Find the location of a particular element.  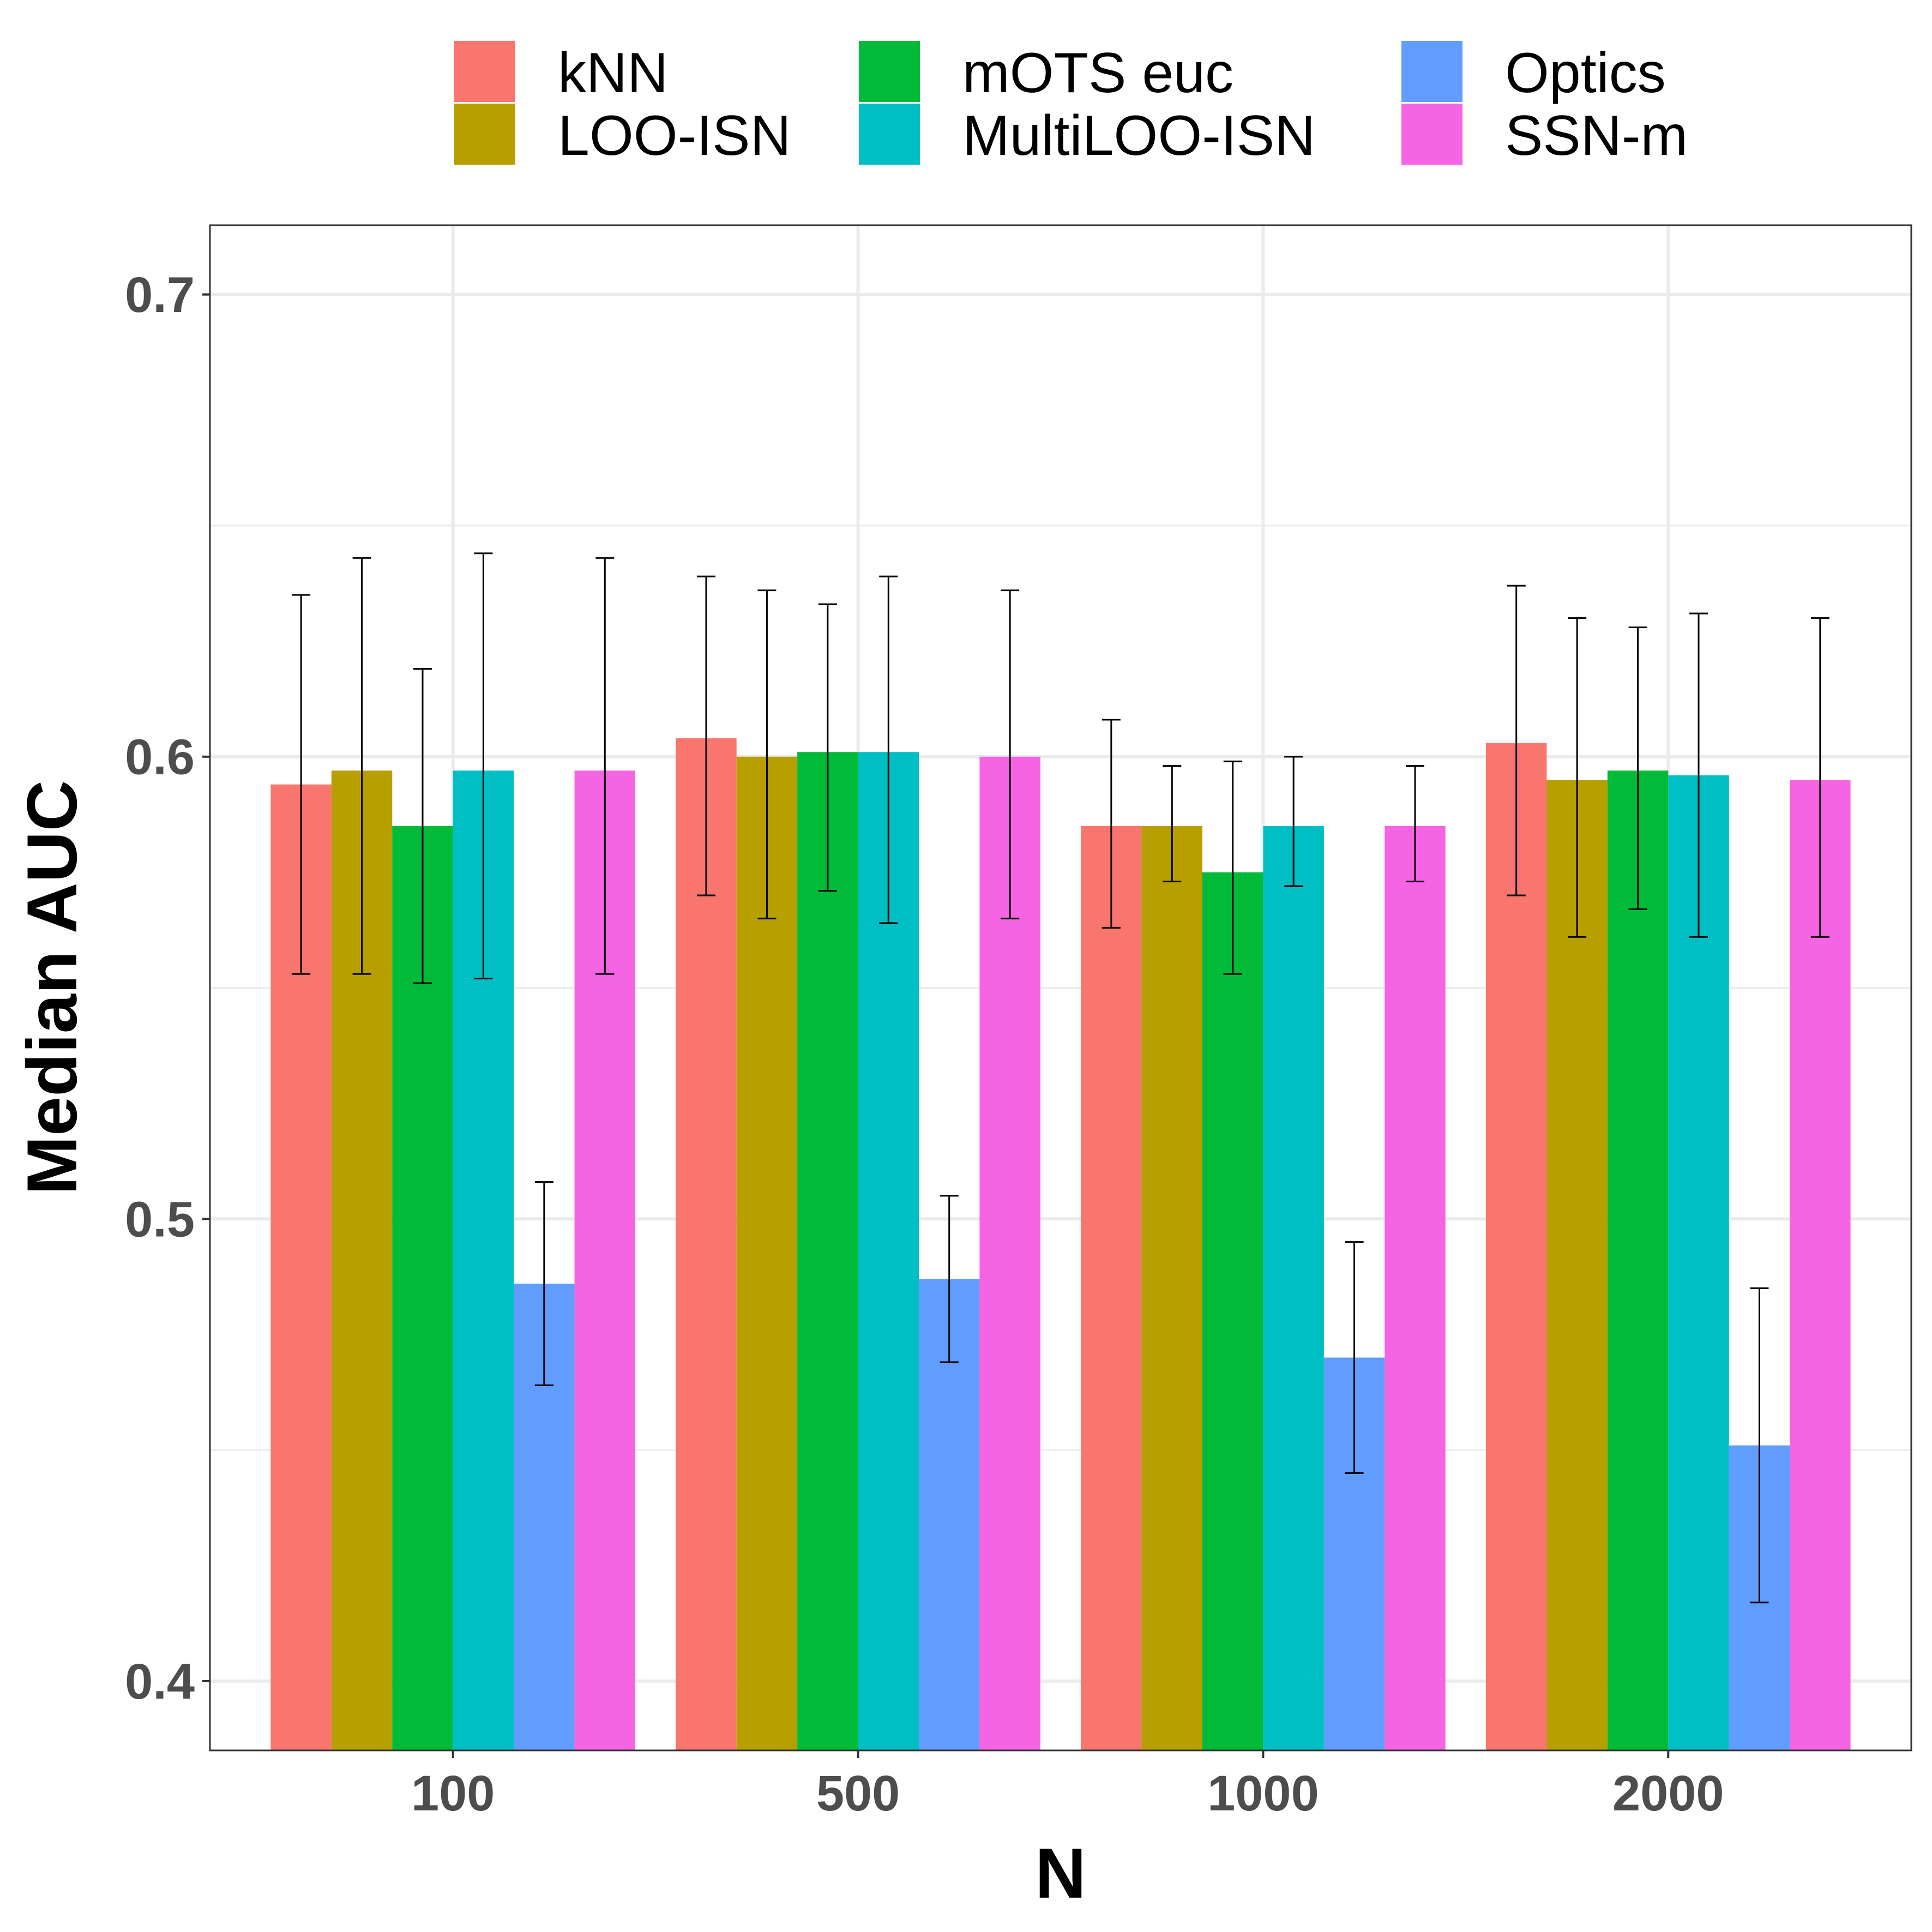

legend-item: SSN-m is located at coordinates (1544, 135).